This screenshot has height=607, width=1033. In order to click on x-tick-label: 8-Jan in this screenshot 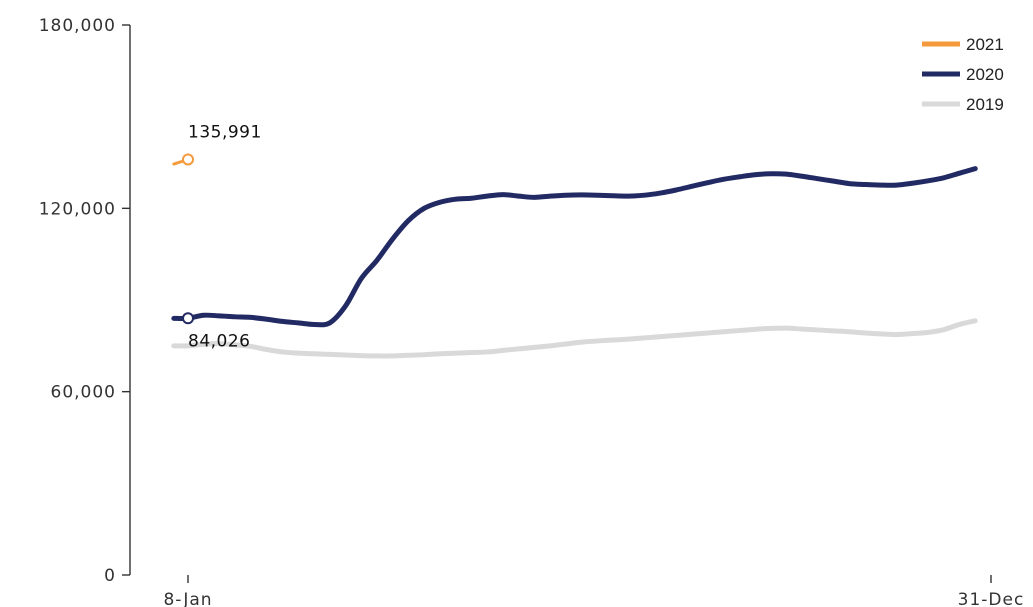, I will do `click(187, 598)`.